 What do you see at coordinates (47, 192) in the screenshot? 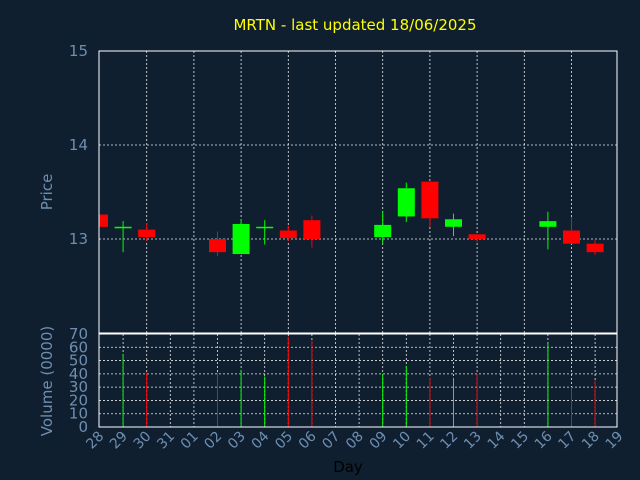
I see `price-axis-label: Price` at bounding box center [47, 192].